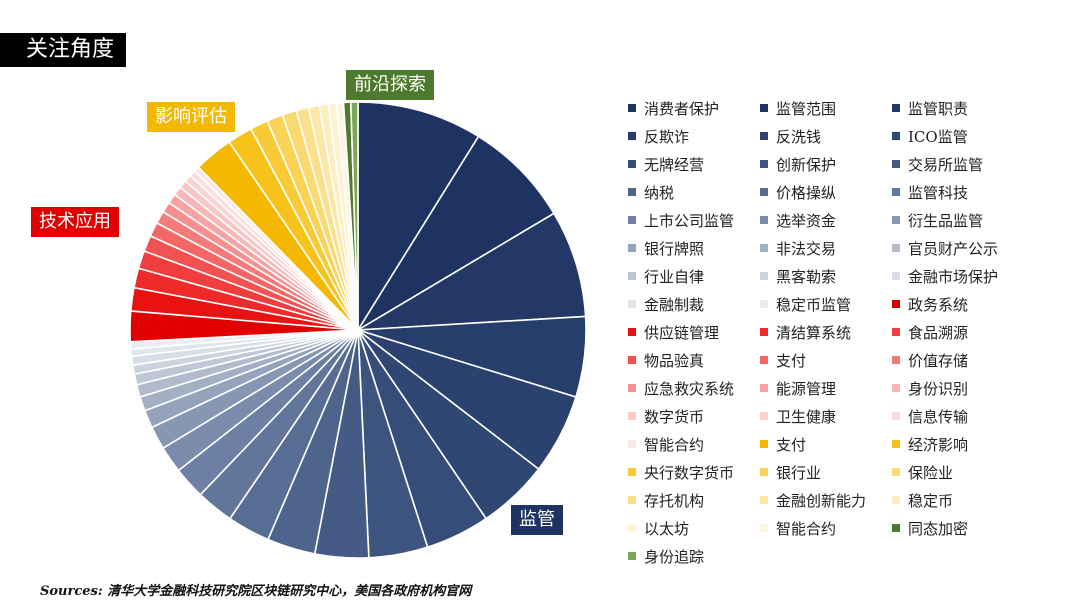  What do you see at coordinates (938, 416) in the screenshot?
I see `legend-label: 信息传输` at bounding box center [938, 416].